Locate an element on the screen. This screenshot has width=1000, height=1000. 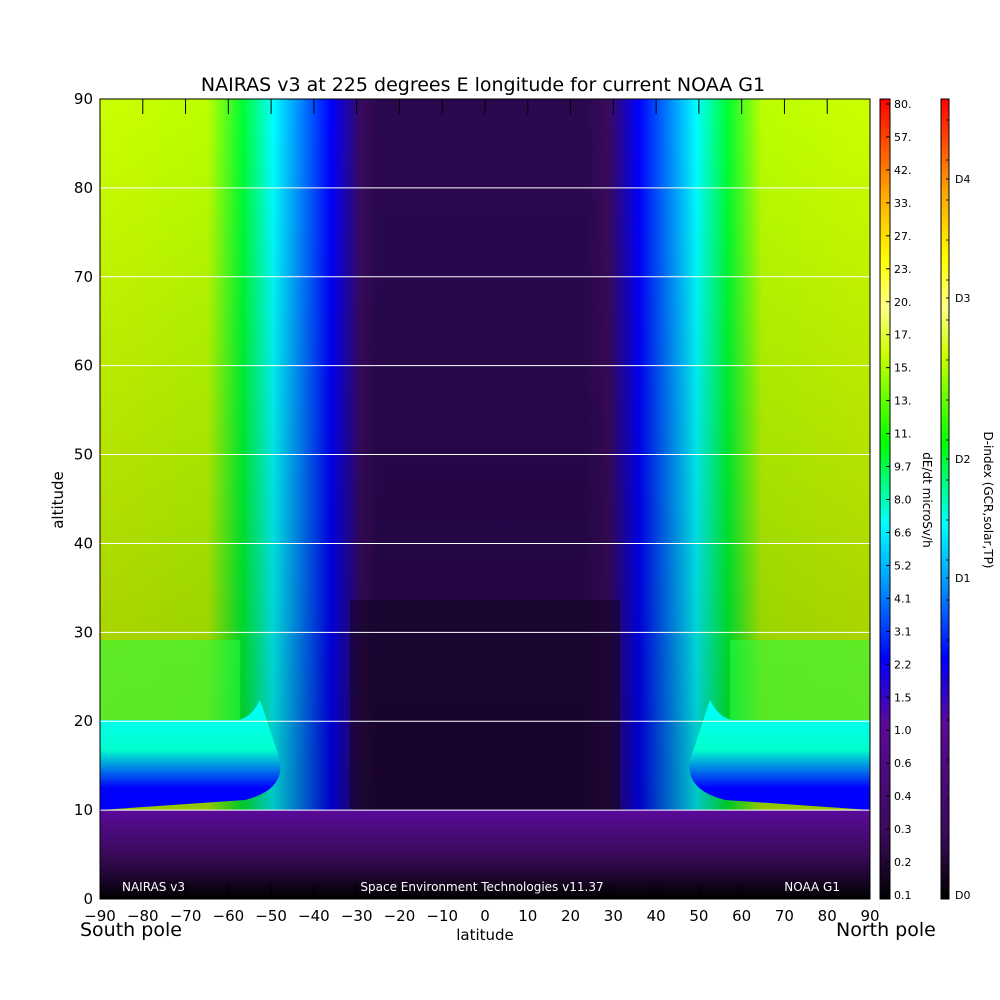
y-tick-label: 90 is located at coordinates (83, 99).